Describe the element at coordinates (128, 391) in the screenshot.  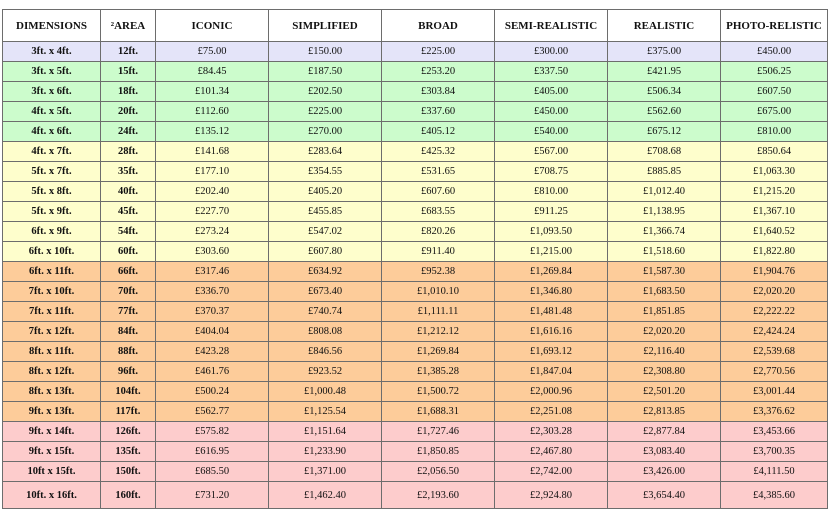
I see `cell-area: 104ft.` at that location.